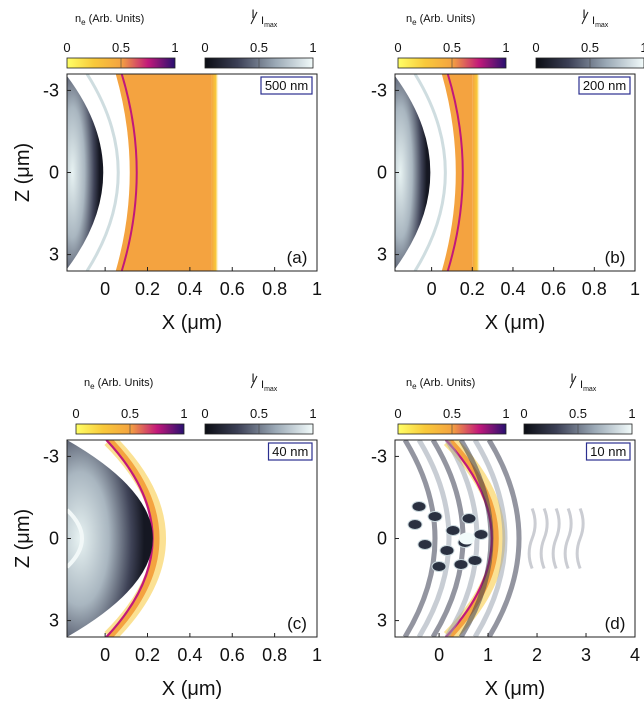 This screenshot has width=644, height=706. What do you see at coordinates (505, 413) in the screenshot?
I see `density-colorbar-tick-label: 1` at bounding box center [505, 413].